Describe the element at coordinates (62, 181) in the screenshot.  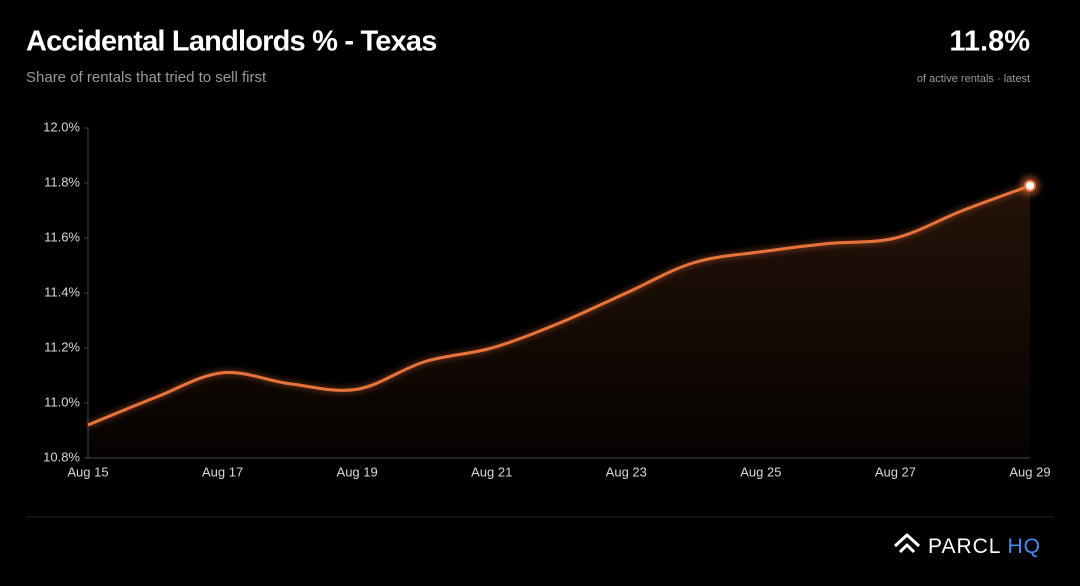
I see `y-tick-label: 11.8%` at that location.